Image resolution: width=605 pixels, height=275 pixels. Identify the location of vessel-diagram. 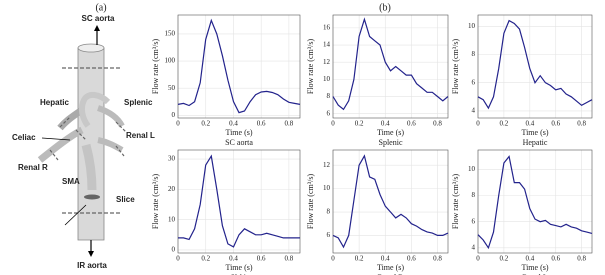
(82, 141).